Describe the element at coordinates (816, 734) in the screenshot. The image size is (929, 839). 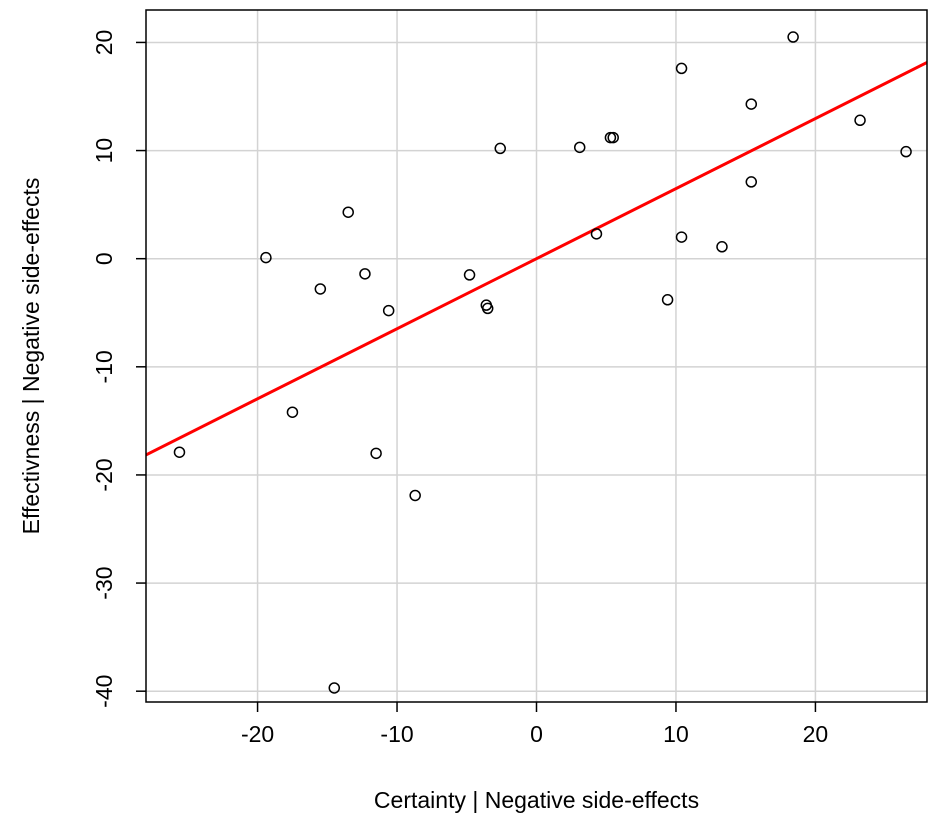
I see `x-tick-label: 20` at that location.